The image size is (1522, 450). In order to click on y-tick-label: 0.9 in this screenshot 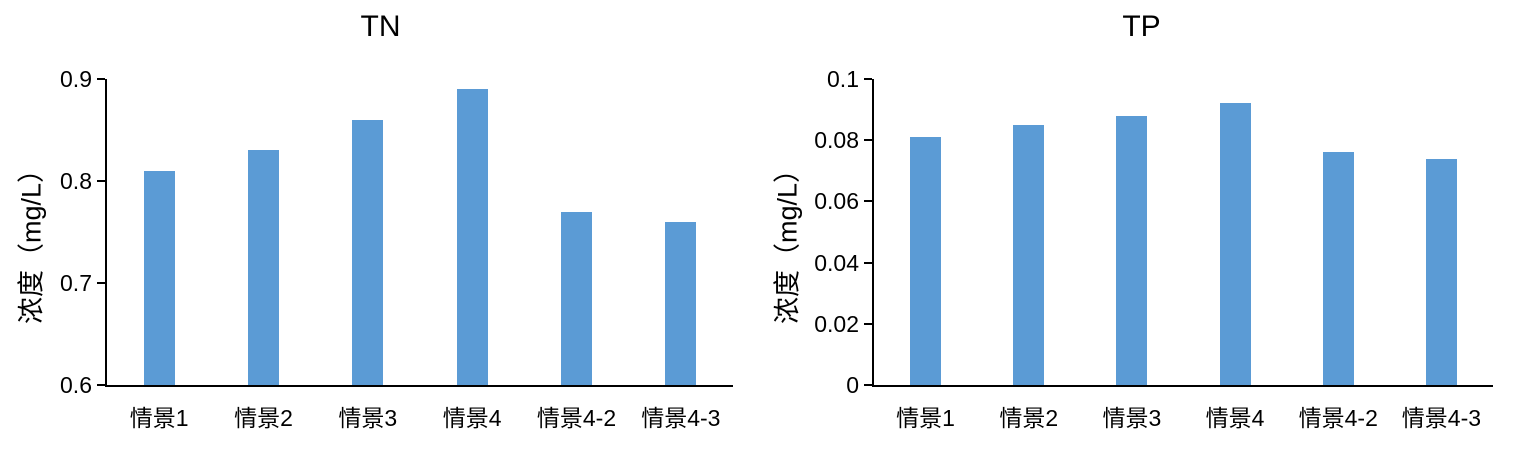, I will do `click(76, 79)`.